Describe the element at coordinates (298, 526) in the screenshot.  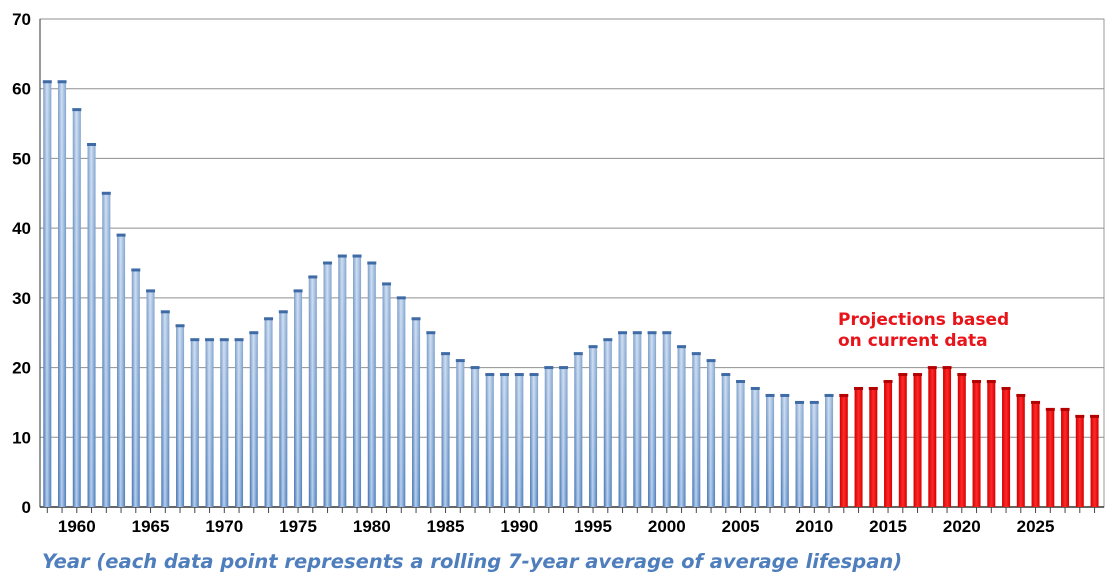
I see `x-tick-label-1975: 1975` at that location.